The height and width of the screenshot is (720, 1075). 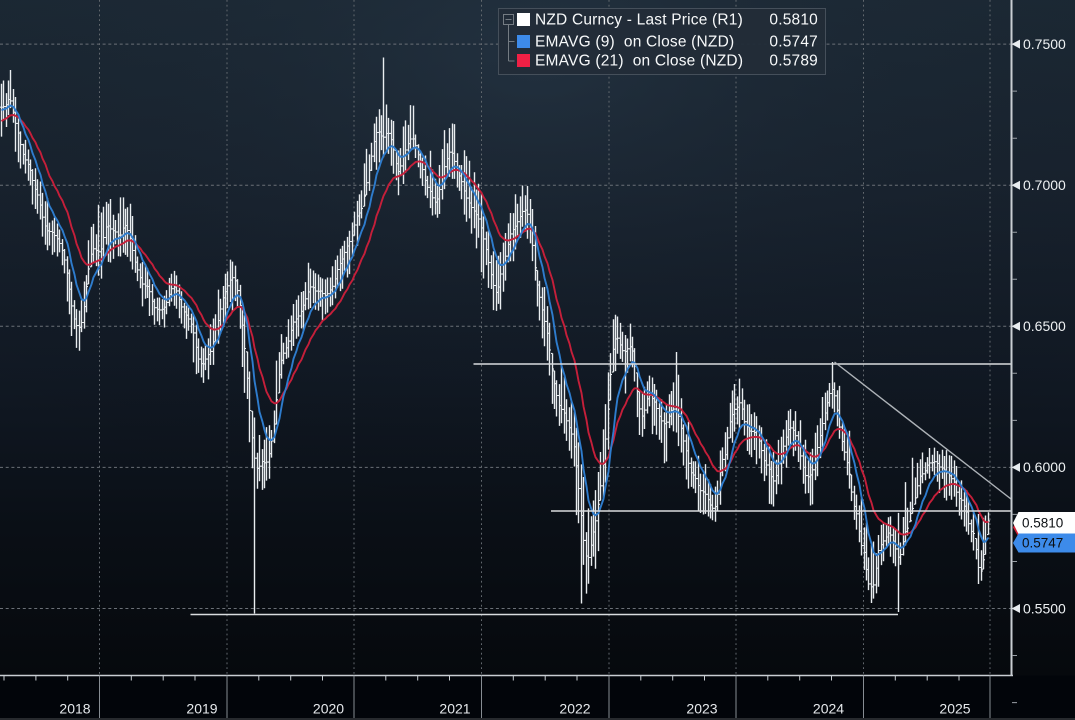 I want to click on svg-text: 2023, so click(x=701, y=709).